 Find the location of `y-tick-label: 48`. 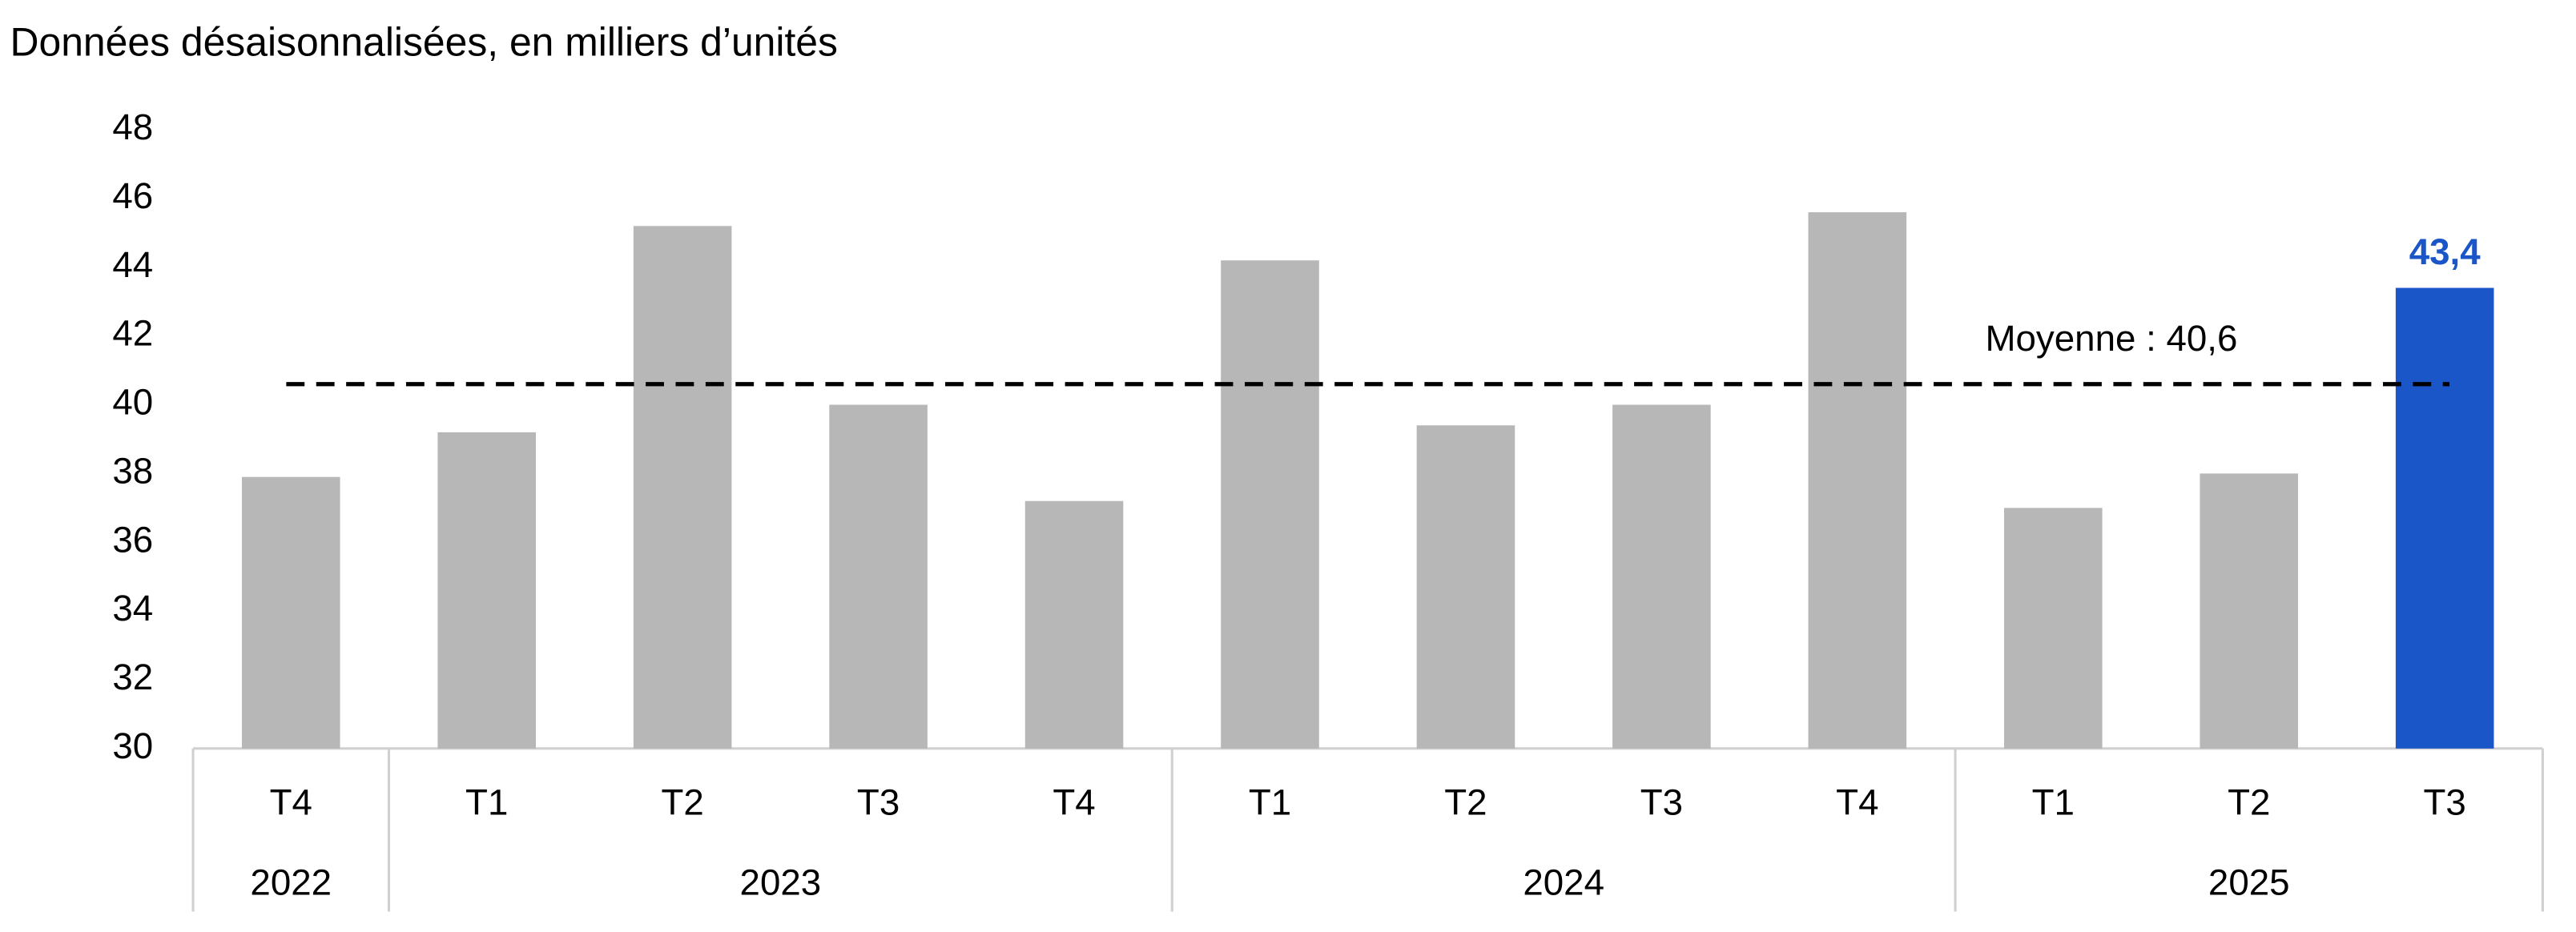

y-tick-label: 48 is located at coordinates (132, 126).